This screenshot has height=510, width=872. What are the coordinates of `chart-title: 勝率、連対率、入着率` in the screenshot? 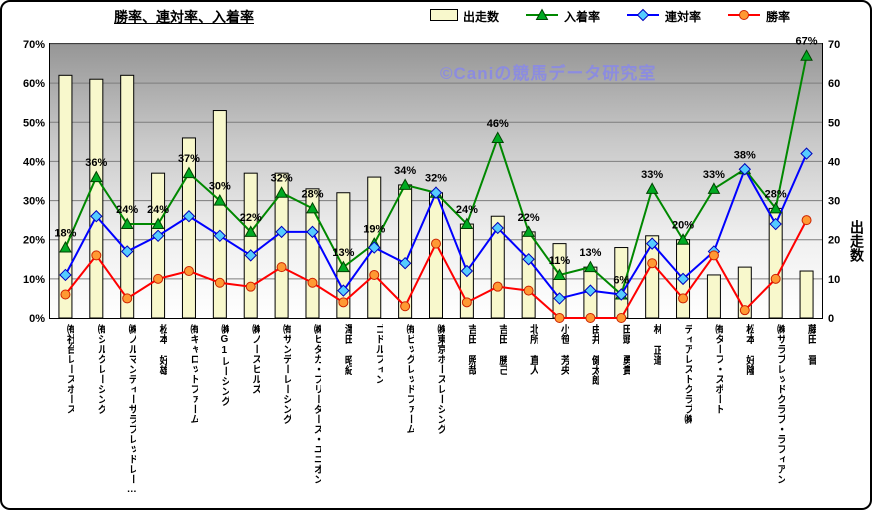 It's located at (184, 17).